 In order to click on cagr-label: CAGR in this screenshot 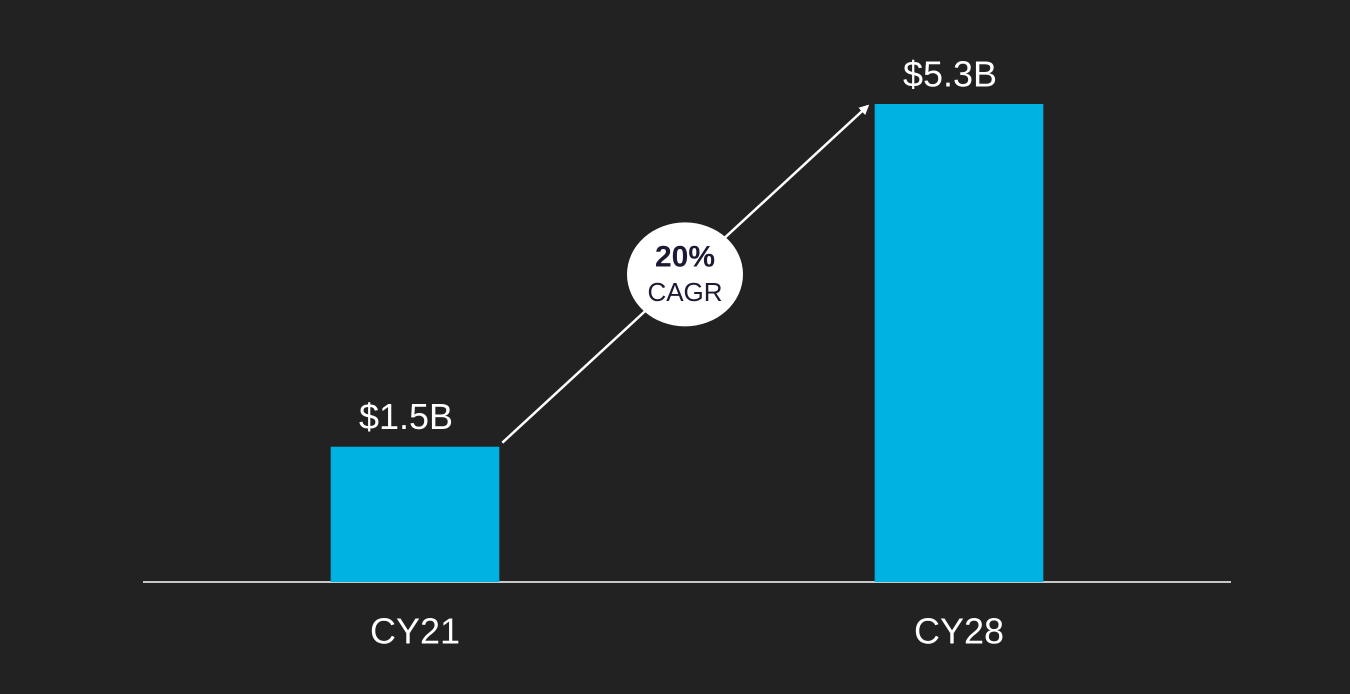, I will do `click(684, 292)`.